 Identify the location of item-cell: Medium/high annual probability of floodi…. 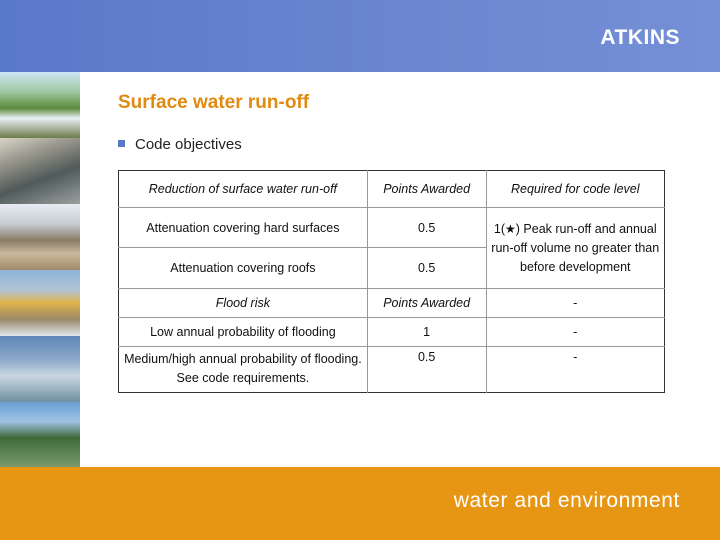
(243, 369).